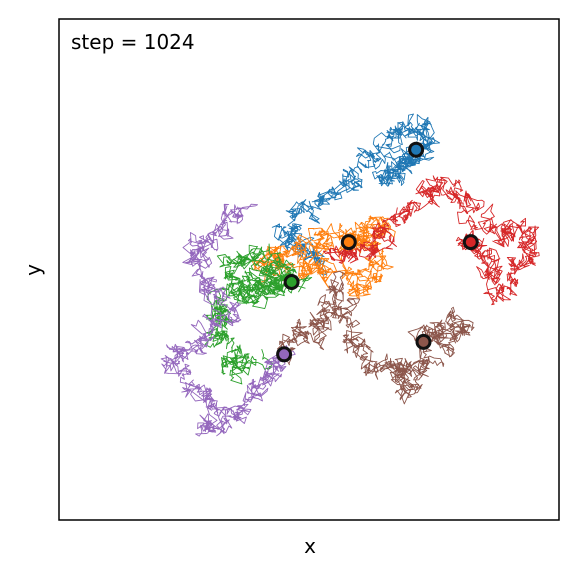  I want to click on step-annotation: step = 1024, so click(133, 42).